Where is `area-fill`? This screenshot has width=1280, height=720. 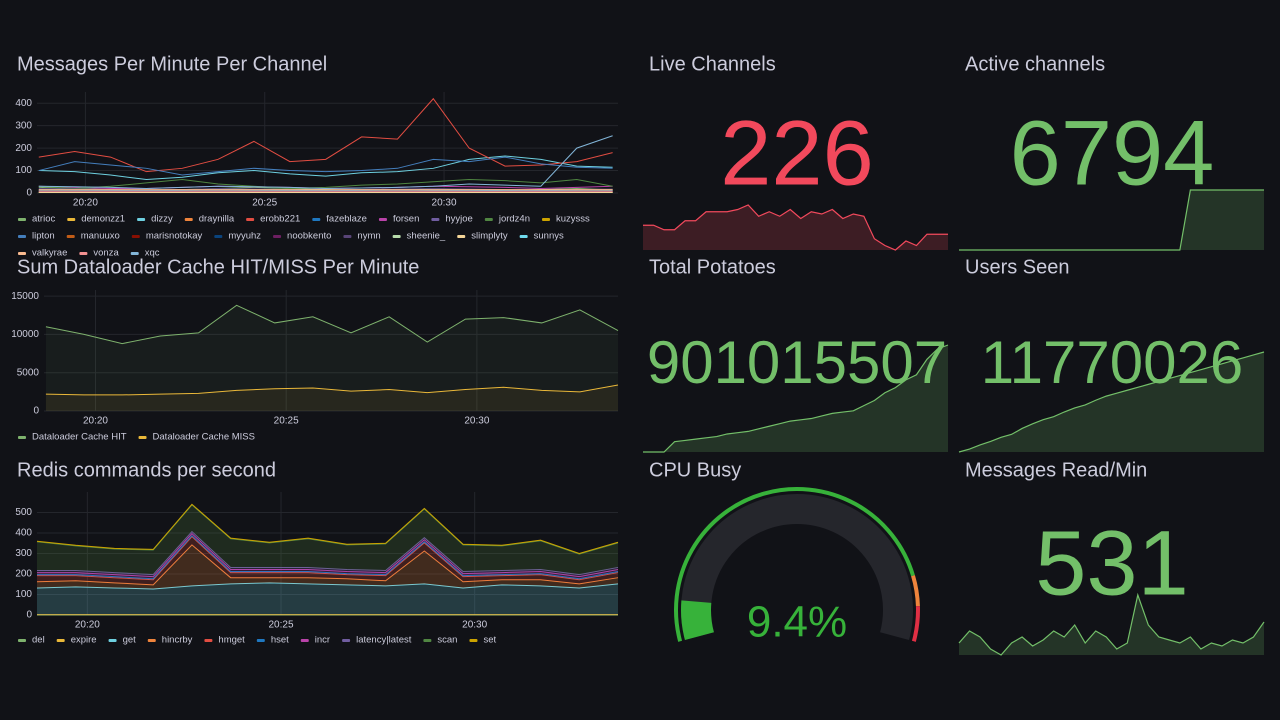 area-fill is located at coordinates (331, 358).